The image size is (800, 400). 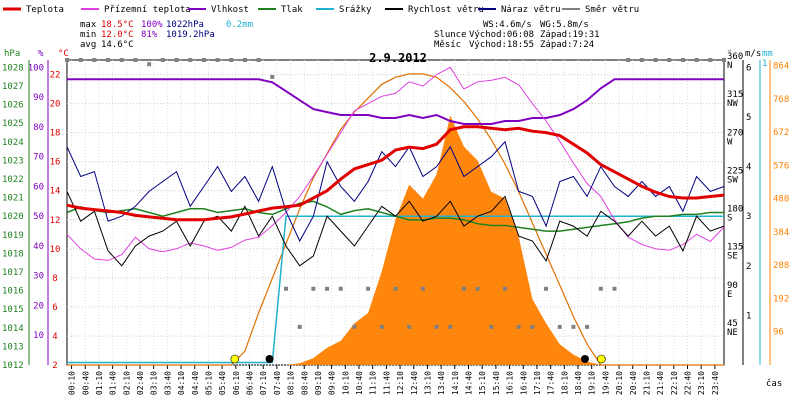 I want to click on info-moon-rise: Východ:18:55, so click(x=501, y=45).